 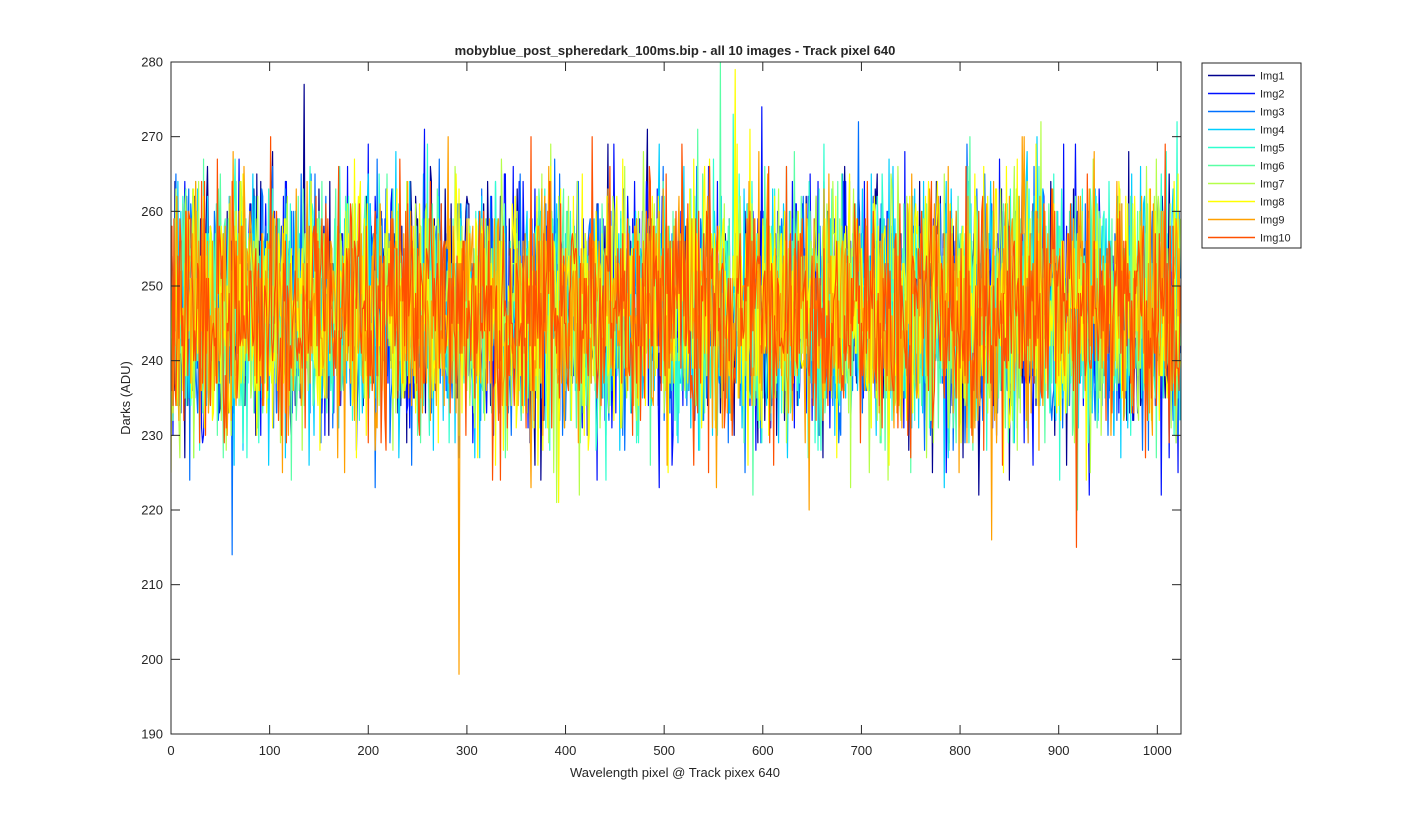 What do you see at coordinates (1272, 77) in the screenshot?
I see `legend-label-img1: Img1` at bounding box center [1272, 77].